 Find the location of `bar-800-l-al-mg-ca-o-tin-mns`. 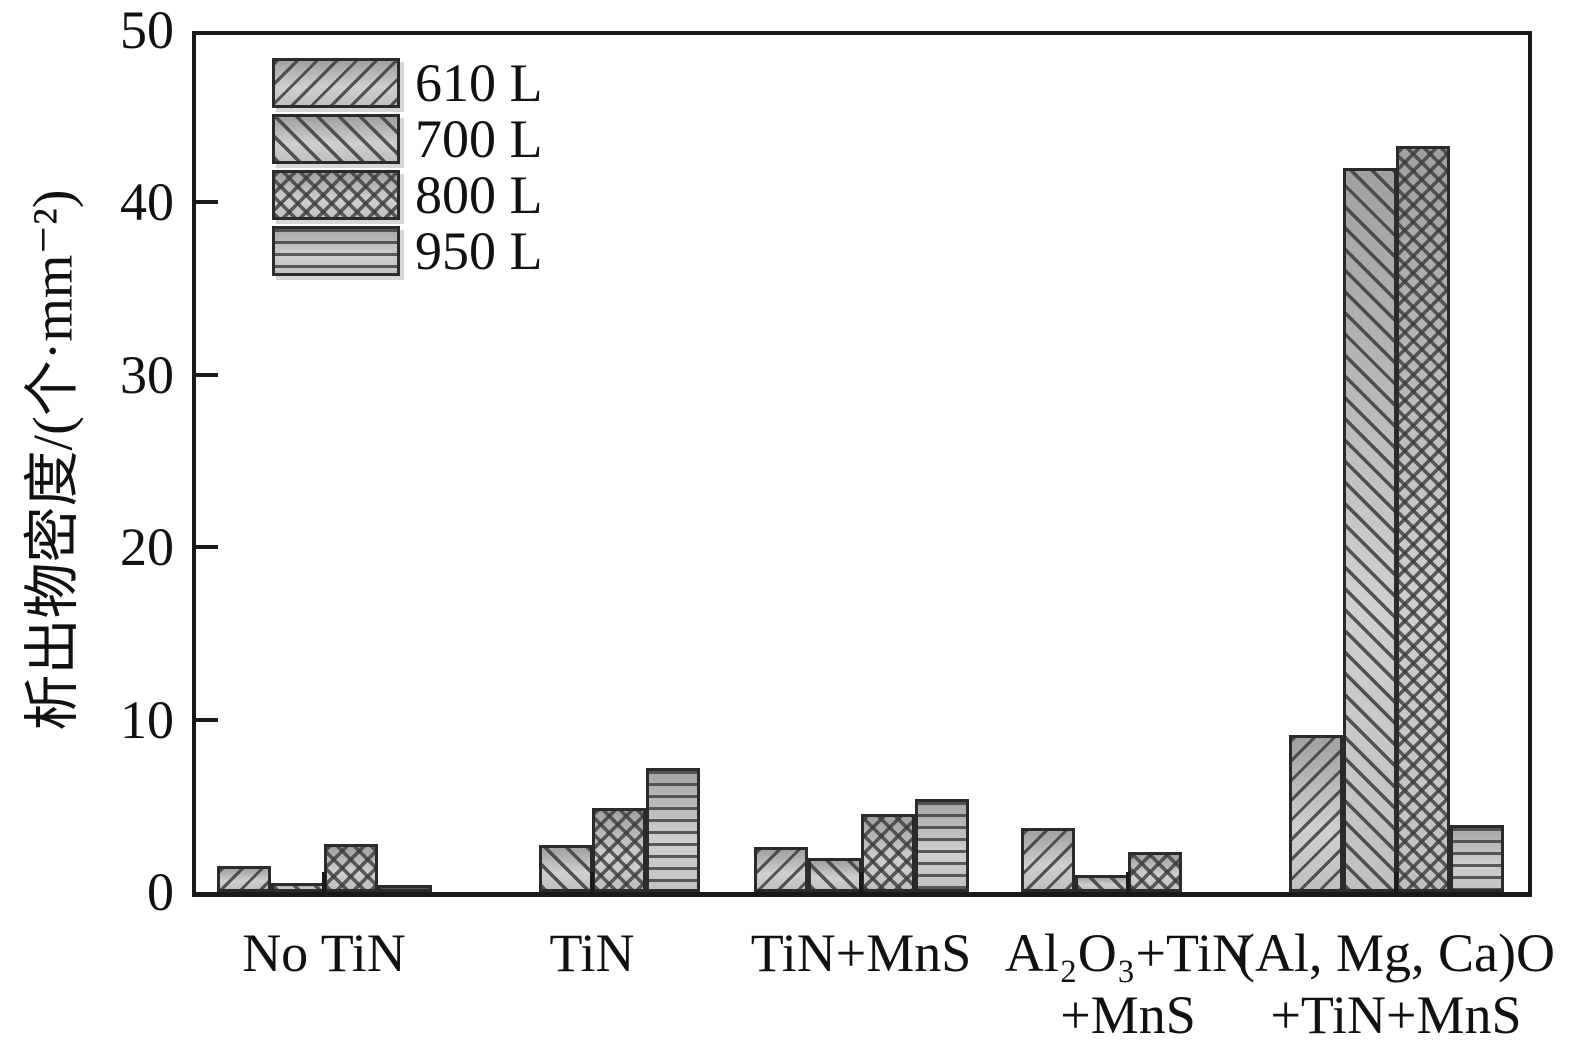

bar-800-l-al-mg-ca-o-tin-mns is located at coordinates (1423, 519).